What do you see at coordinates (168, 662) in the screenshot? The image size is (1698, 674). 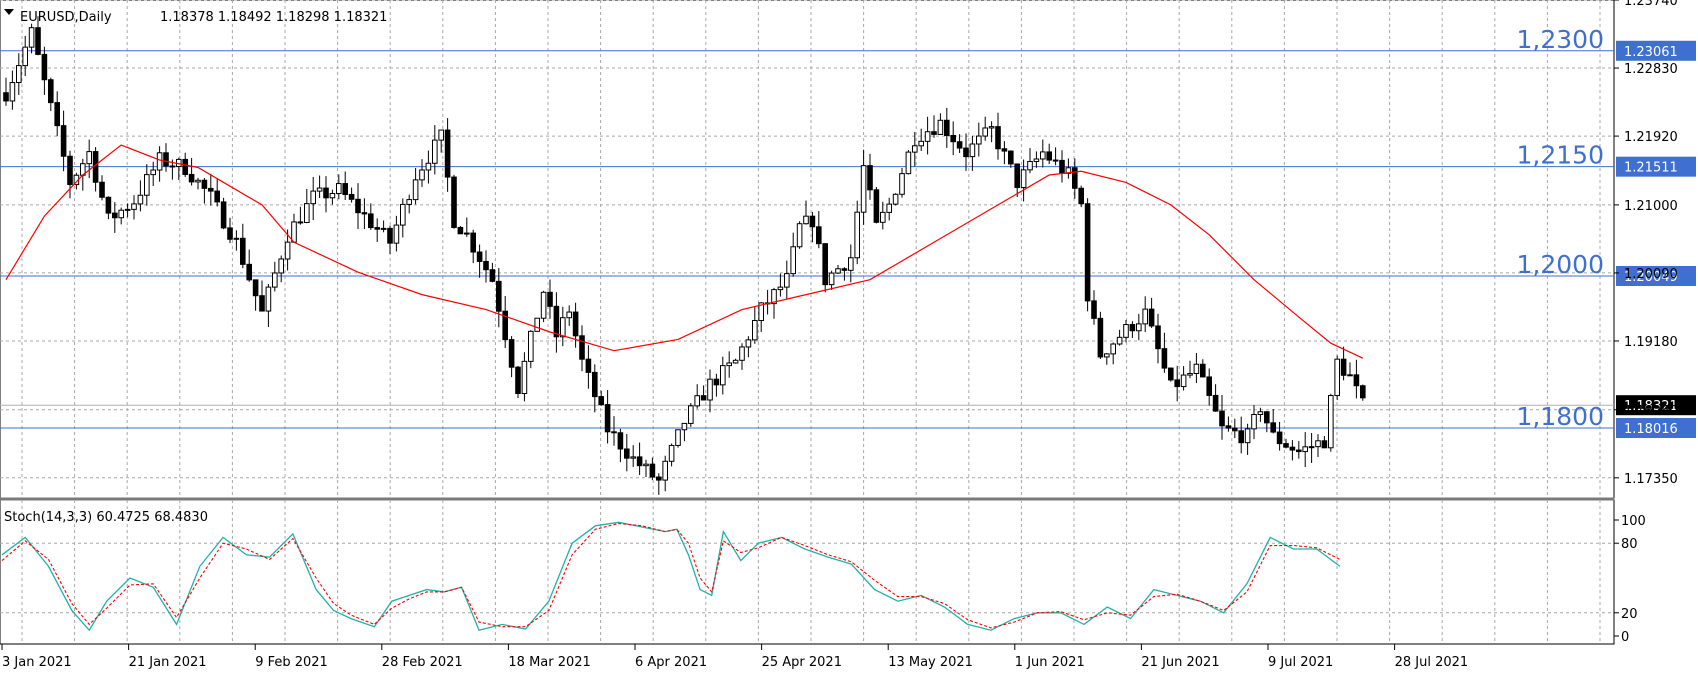 I see `x-tick-label: 21 Jan 2021` at bounding box center [168, 662].